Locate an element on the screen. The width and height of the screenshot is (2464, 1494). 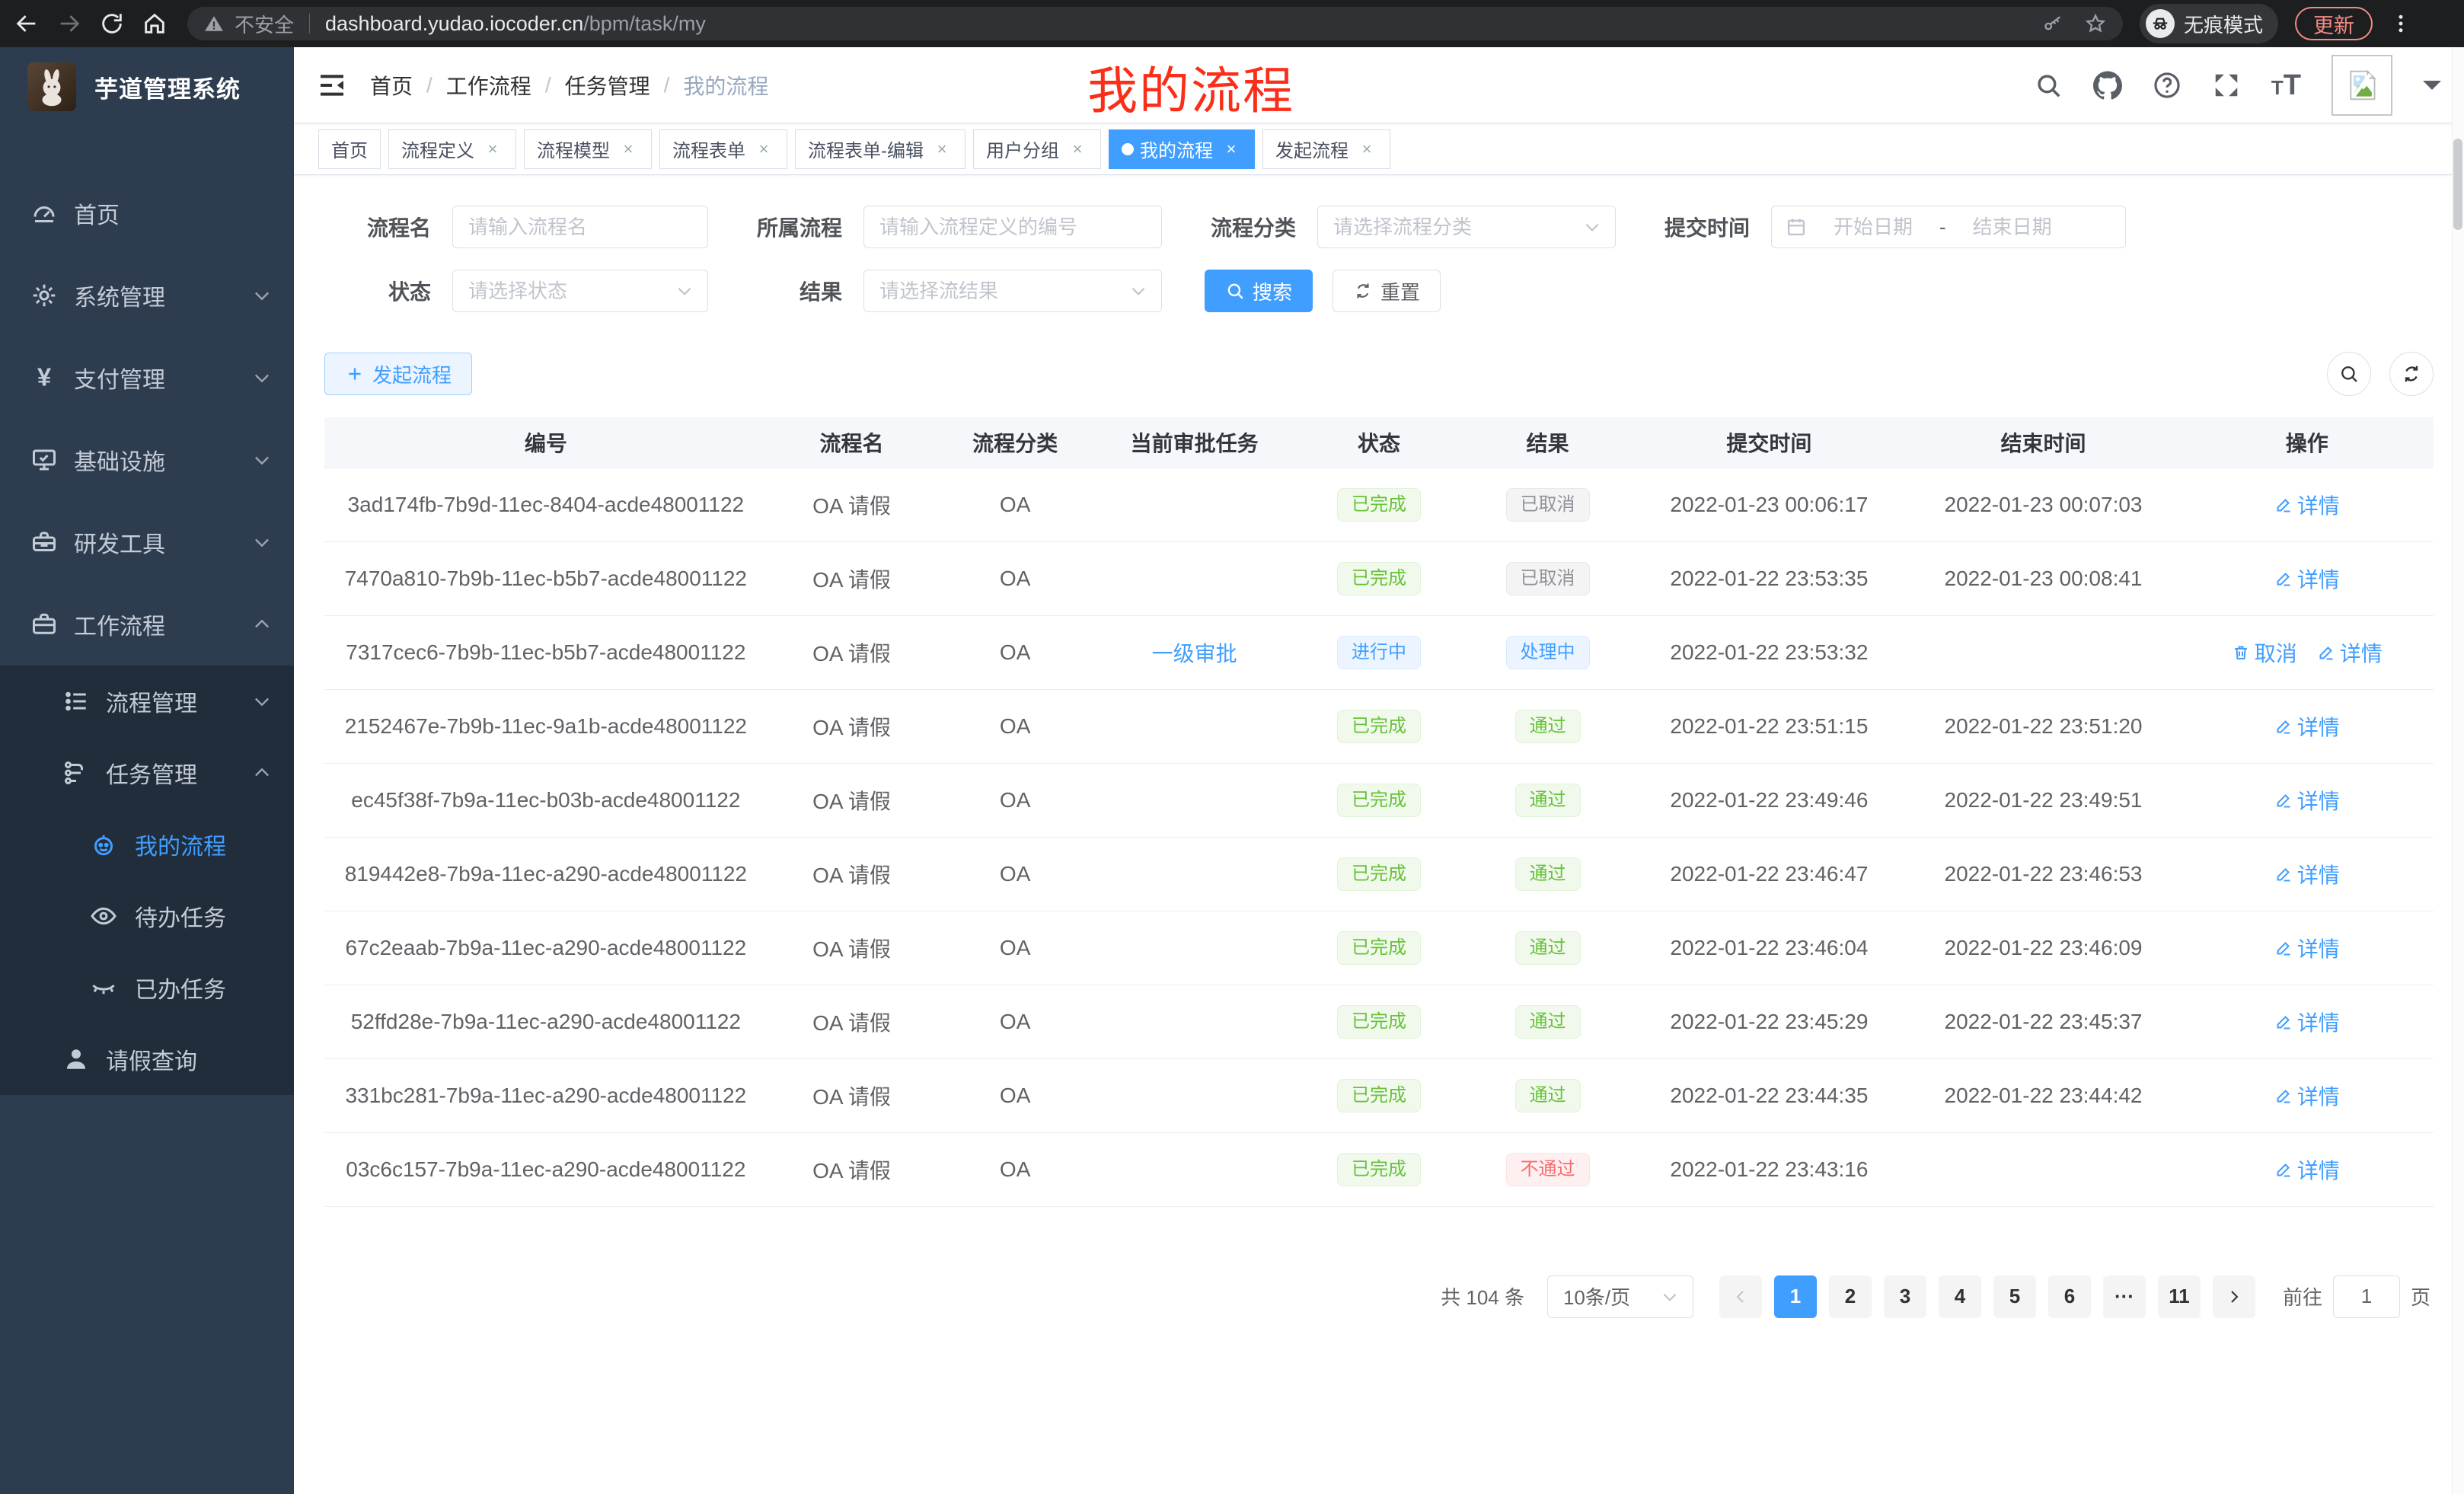
fullscreen-icon is located at coordinates (2226, 85).